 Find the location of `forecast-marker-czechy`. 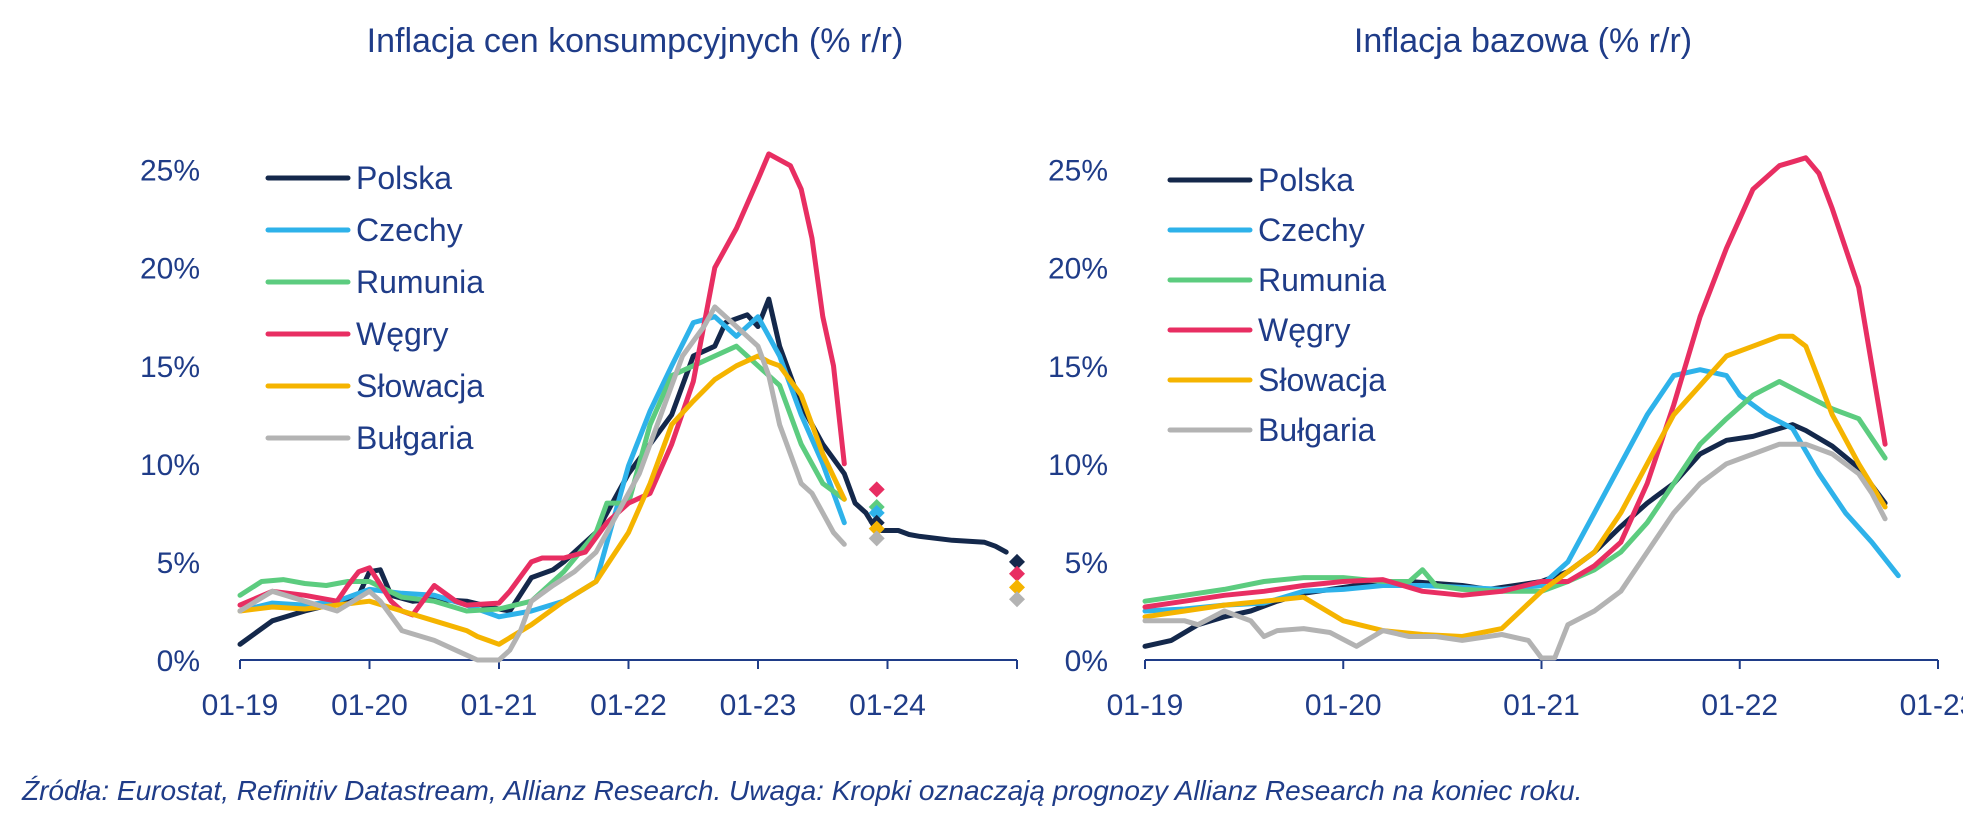

forecast-marker-czechy is located at coordinates (876, 512).